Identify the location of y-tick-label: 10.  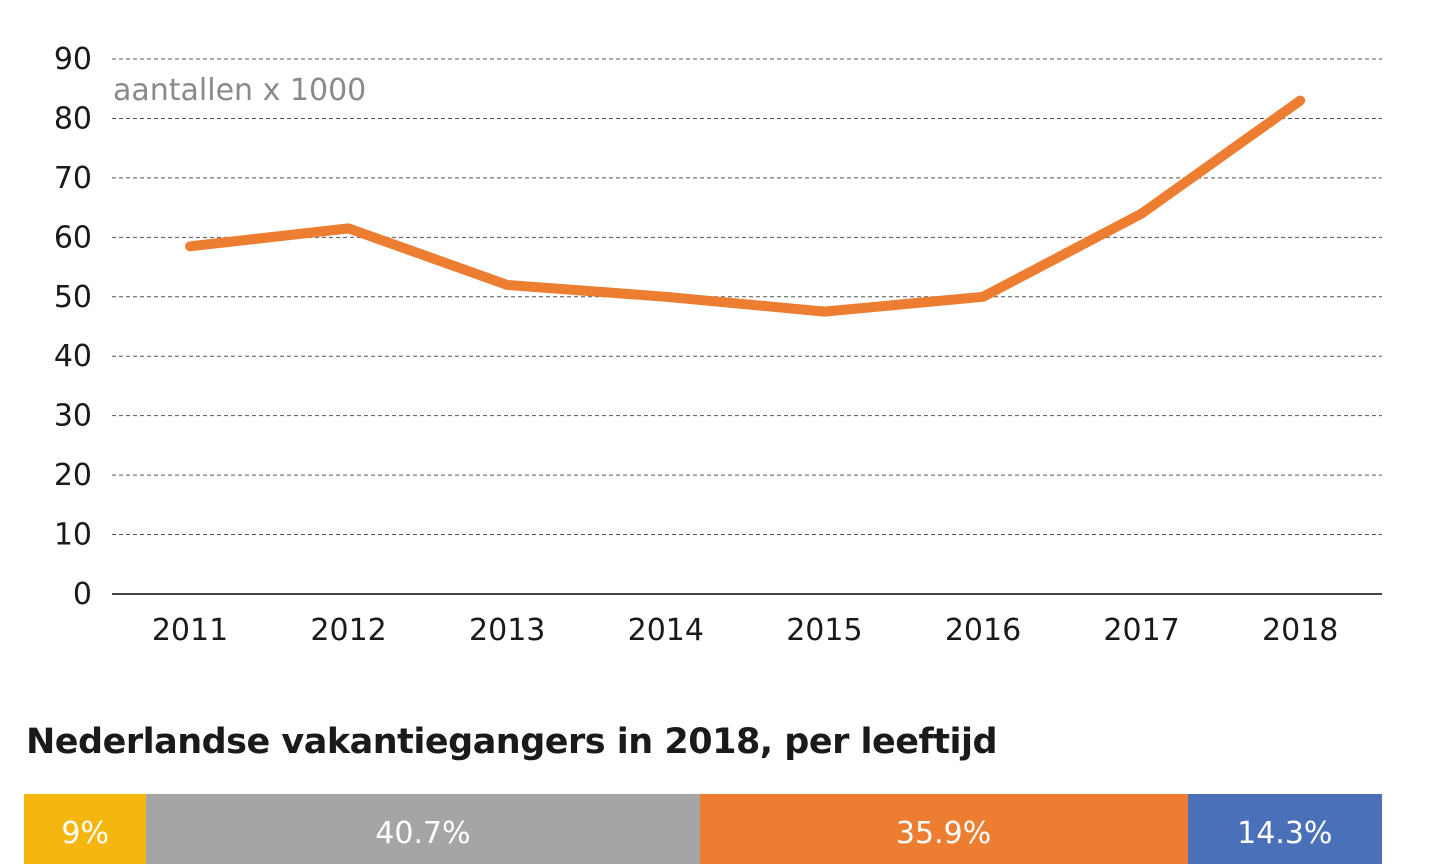
(73, 535).